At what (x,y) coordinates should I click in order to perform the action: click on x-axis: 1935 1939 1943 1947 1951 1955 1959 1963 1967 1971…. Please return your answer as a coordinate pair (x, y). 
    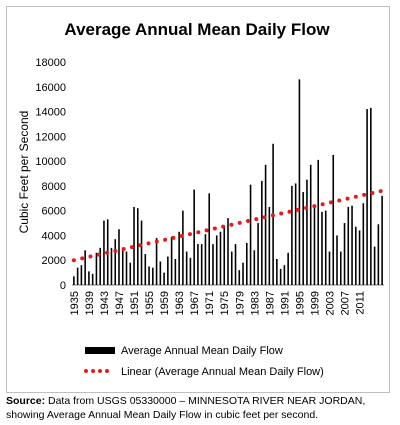
    Looking at the image, I should click on (226, 299).